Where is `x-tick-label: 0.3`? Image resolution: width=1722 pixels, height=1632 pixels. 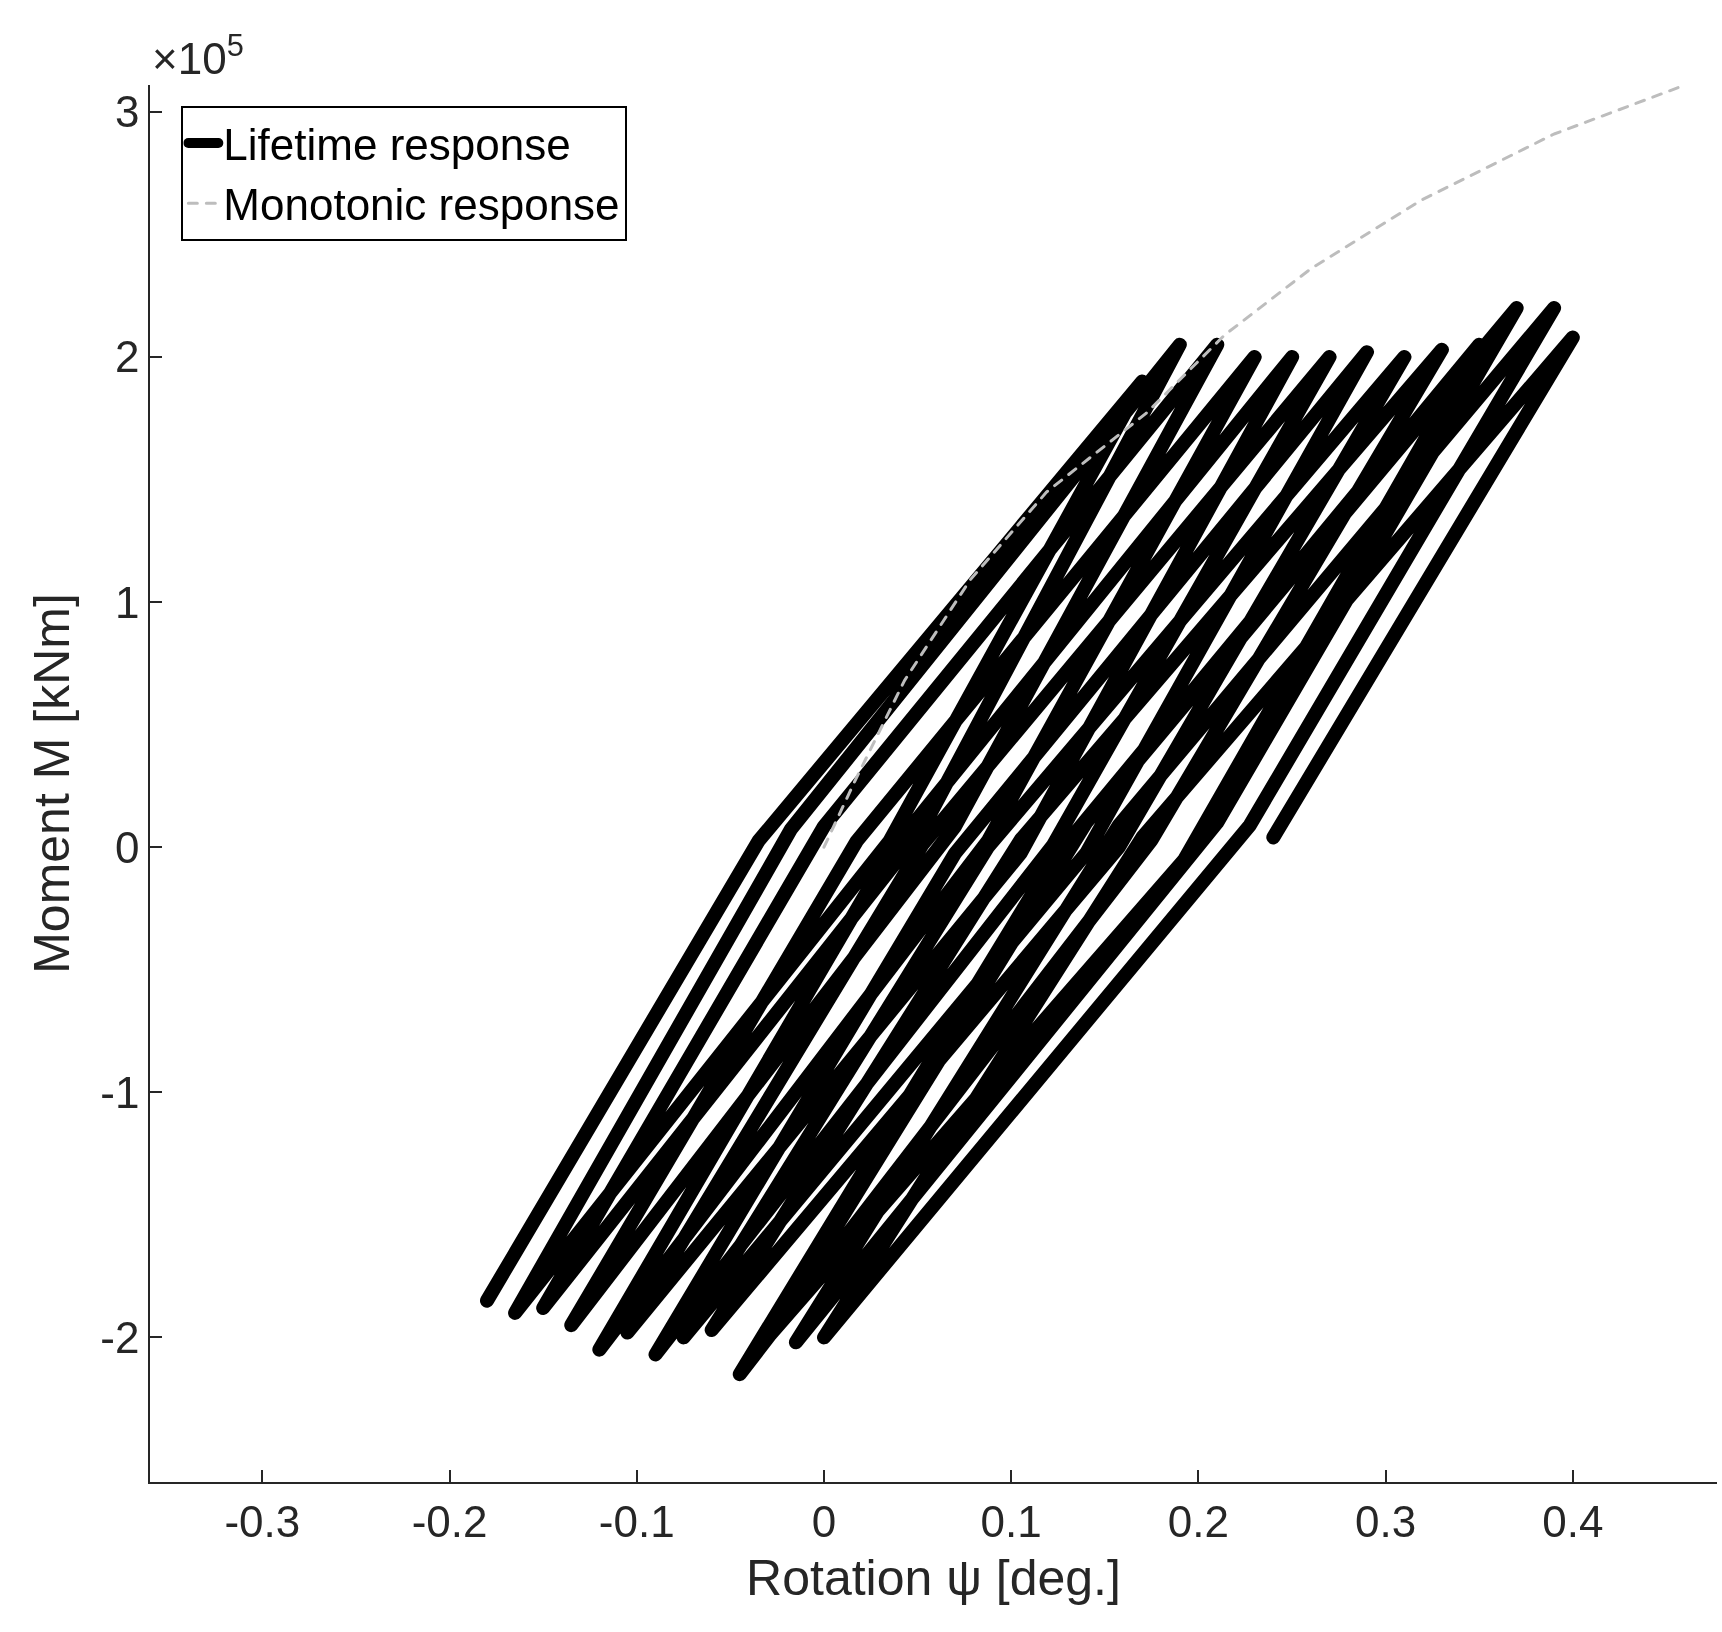 x-tick-label: 0.3 is located at coordinates (1386, 1521).